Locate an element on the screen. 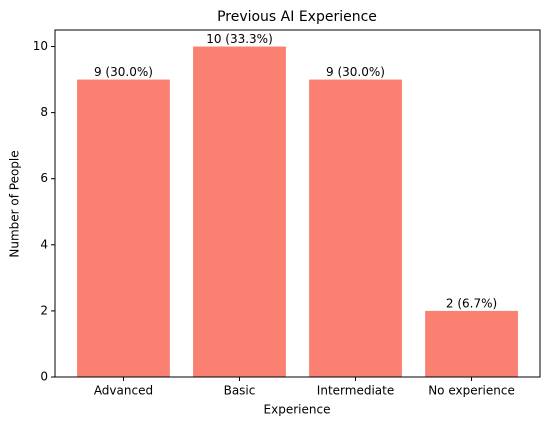 This screenshot has height=423, width=550. y-tick-label: 0 is located at coordinates (44, 377).